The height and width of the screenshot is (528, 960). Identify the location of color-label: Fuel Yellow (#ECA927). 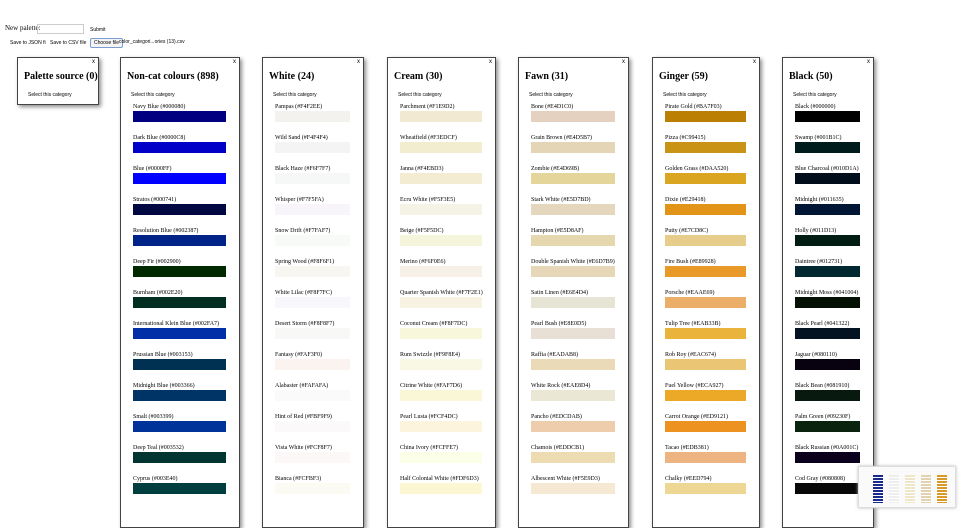
(694, 386).